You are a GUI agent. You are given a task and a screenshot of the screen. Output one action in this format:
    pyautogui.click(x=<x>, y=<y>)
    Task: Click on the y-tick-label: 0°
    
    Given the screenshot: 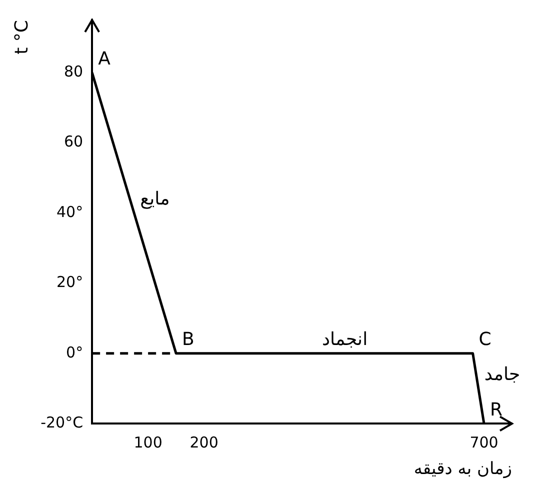 What is the action you would take?
    pyautogui.click(x=75, y=352)
    